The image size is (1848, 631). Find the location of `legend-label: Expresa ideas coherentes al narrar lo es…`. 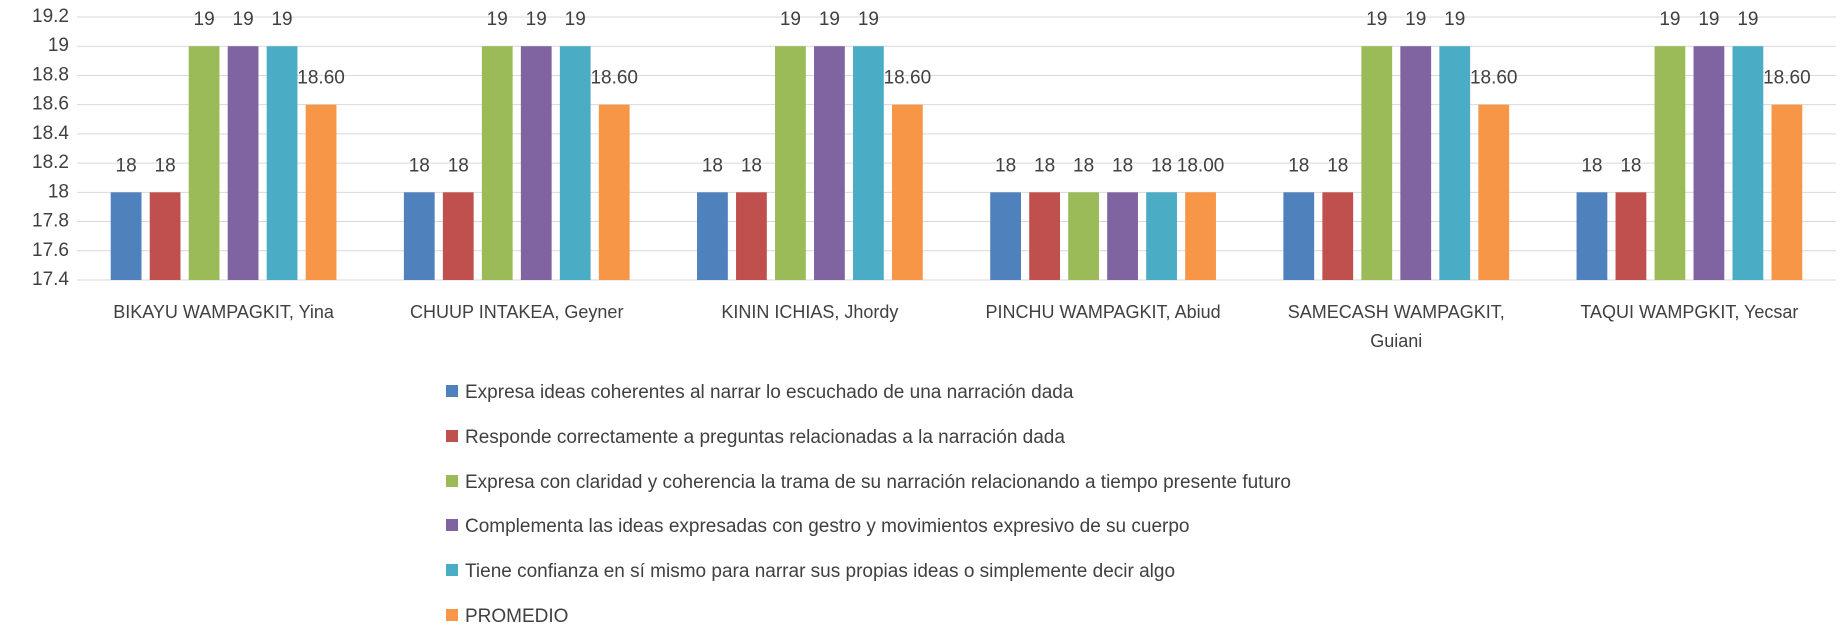

legend-label: Expresa ideas coherentes al narrar lo es… is located at coordinates (769, 392).